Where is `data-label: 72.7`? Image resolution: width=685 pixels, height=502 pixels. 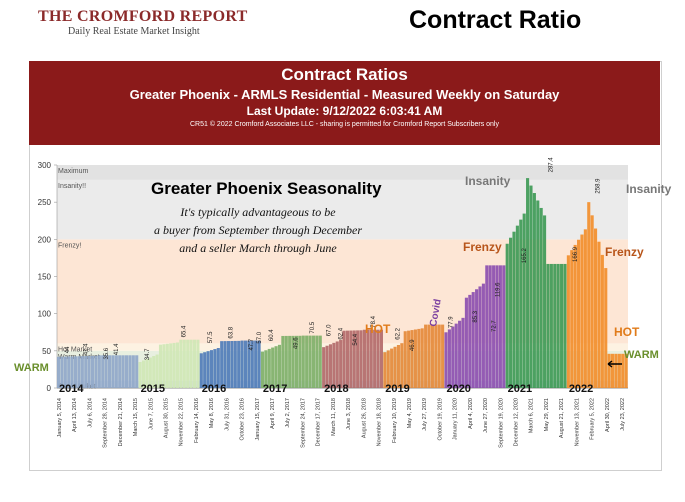
data-label: 72.7 is located at coordinates (494, 326).